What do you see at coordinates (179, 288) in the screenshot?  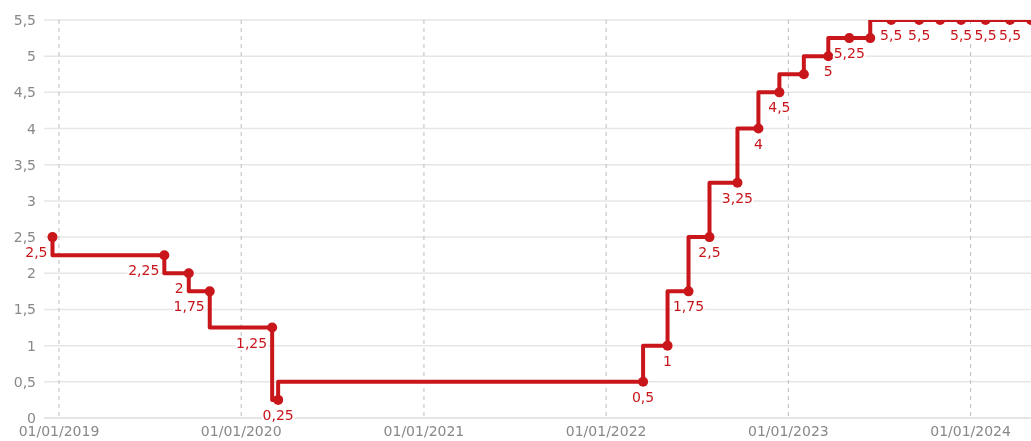 I see `data-label: 2` at bounding box center [179, 288].